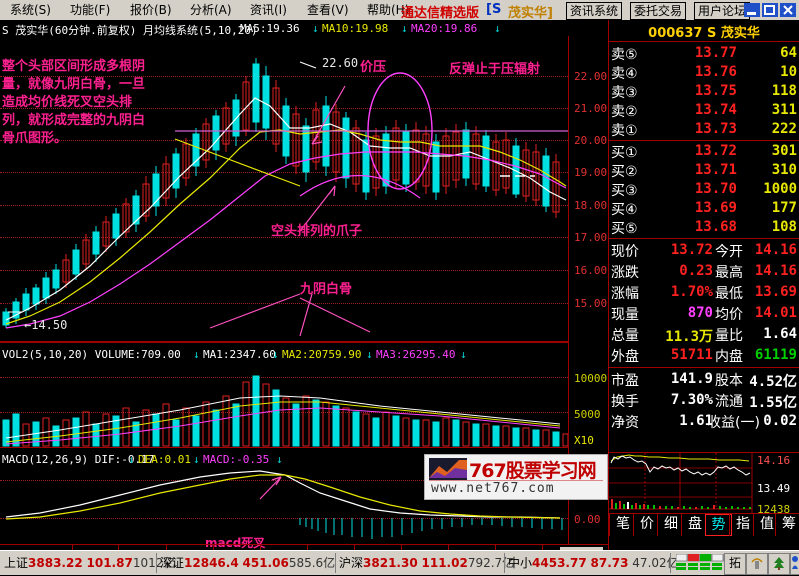  Describe the element at coordinates (646, 525) in the screenshot. I see `tab-jia: 价` at that location.